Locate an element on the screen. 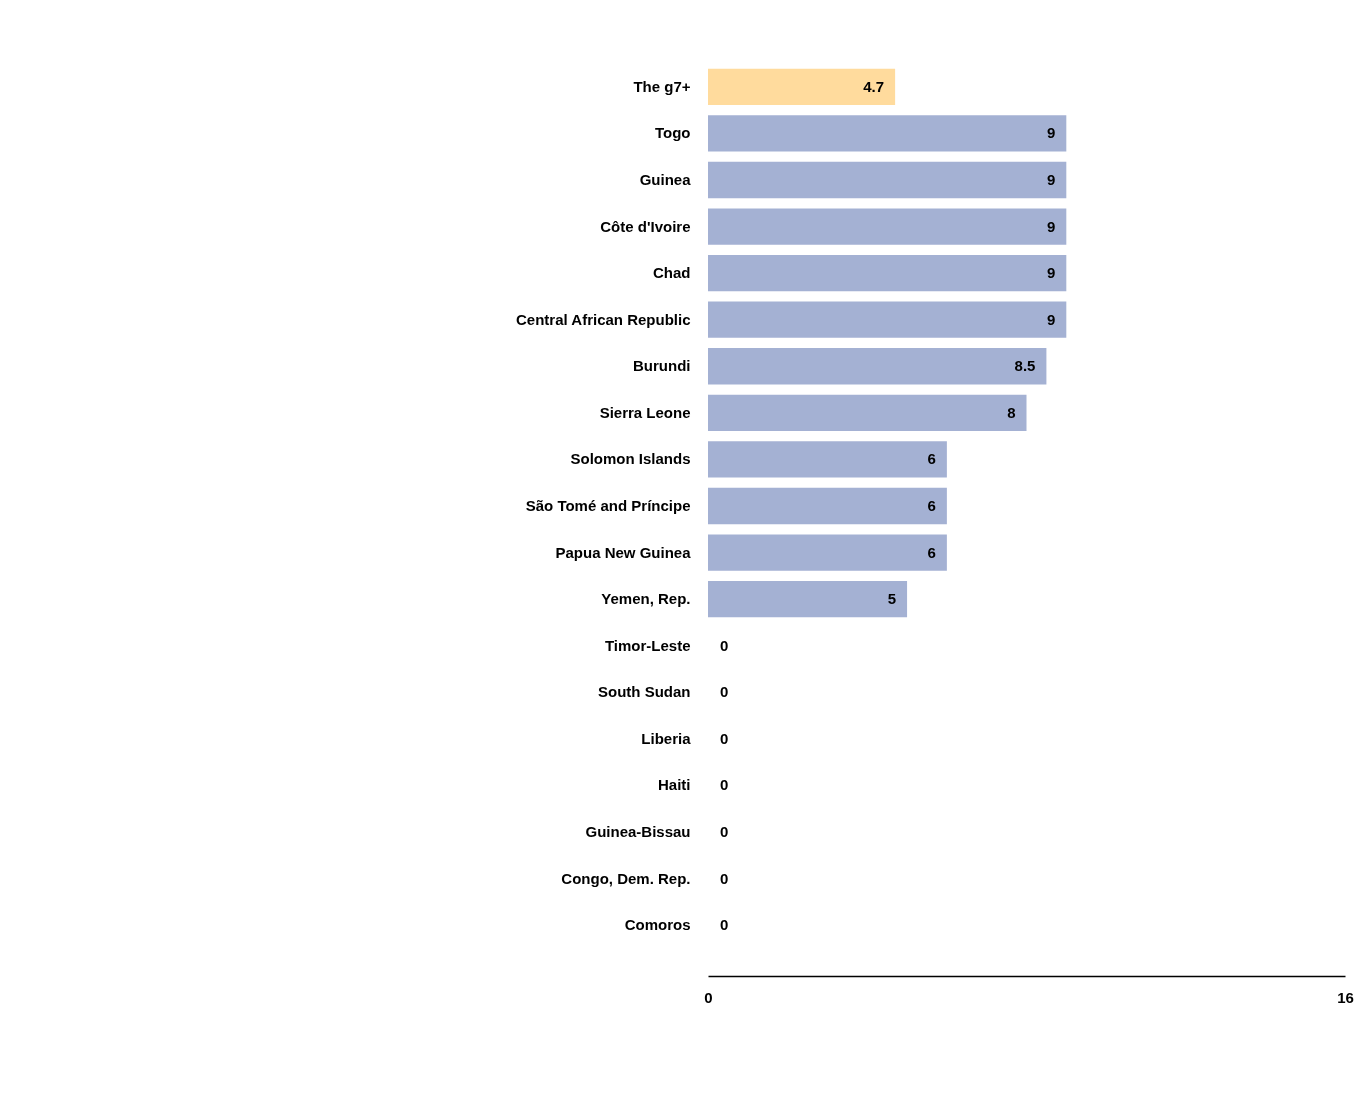 The width and height of the screenshot is (1356, 1103). y-tick-label: Yemen, Rep. is located at coordinates (646, 599).